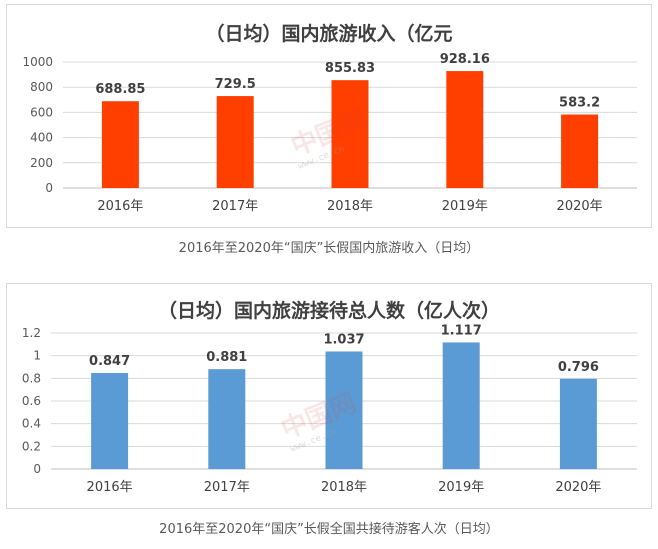 The width and height of the screenshot is (658, 549). Describe the element at coordinates (41, 163) in the screenshot. I see `y-tick-label: 200` at that location.